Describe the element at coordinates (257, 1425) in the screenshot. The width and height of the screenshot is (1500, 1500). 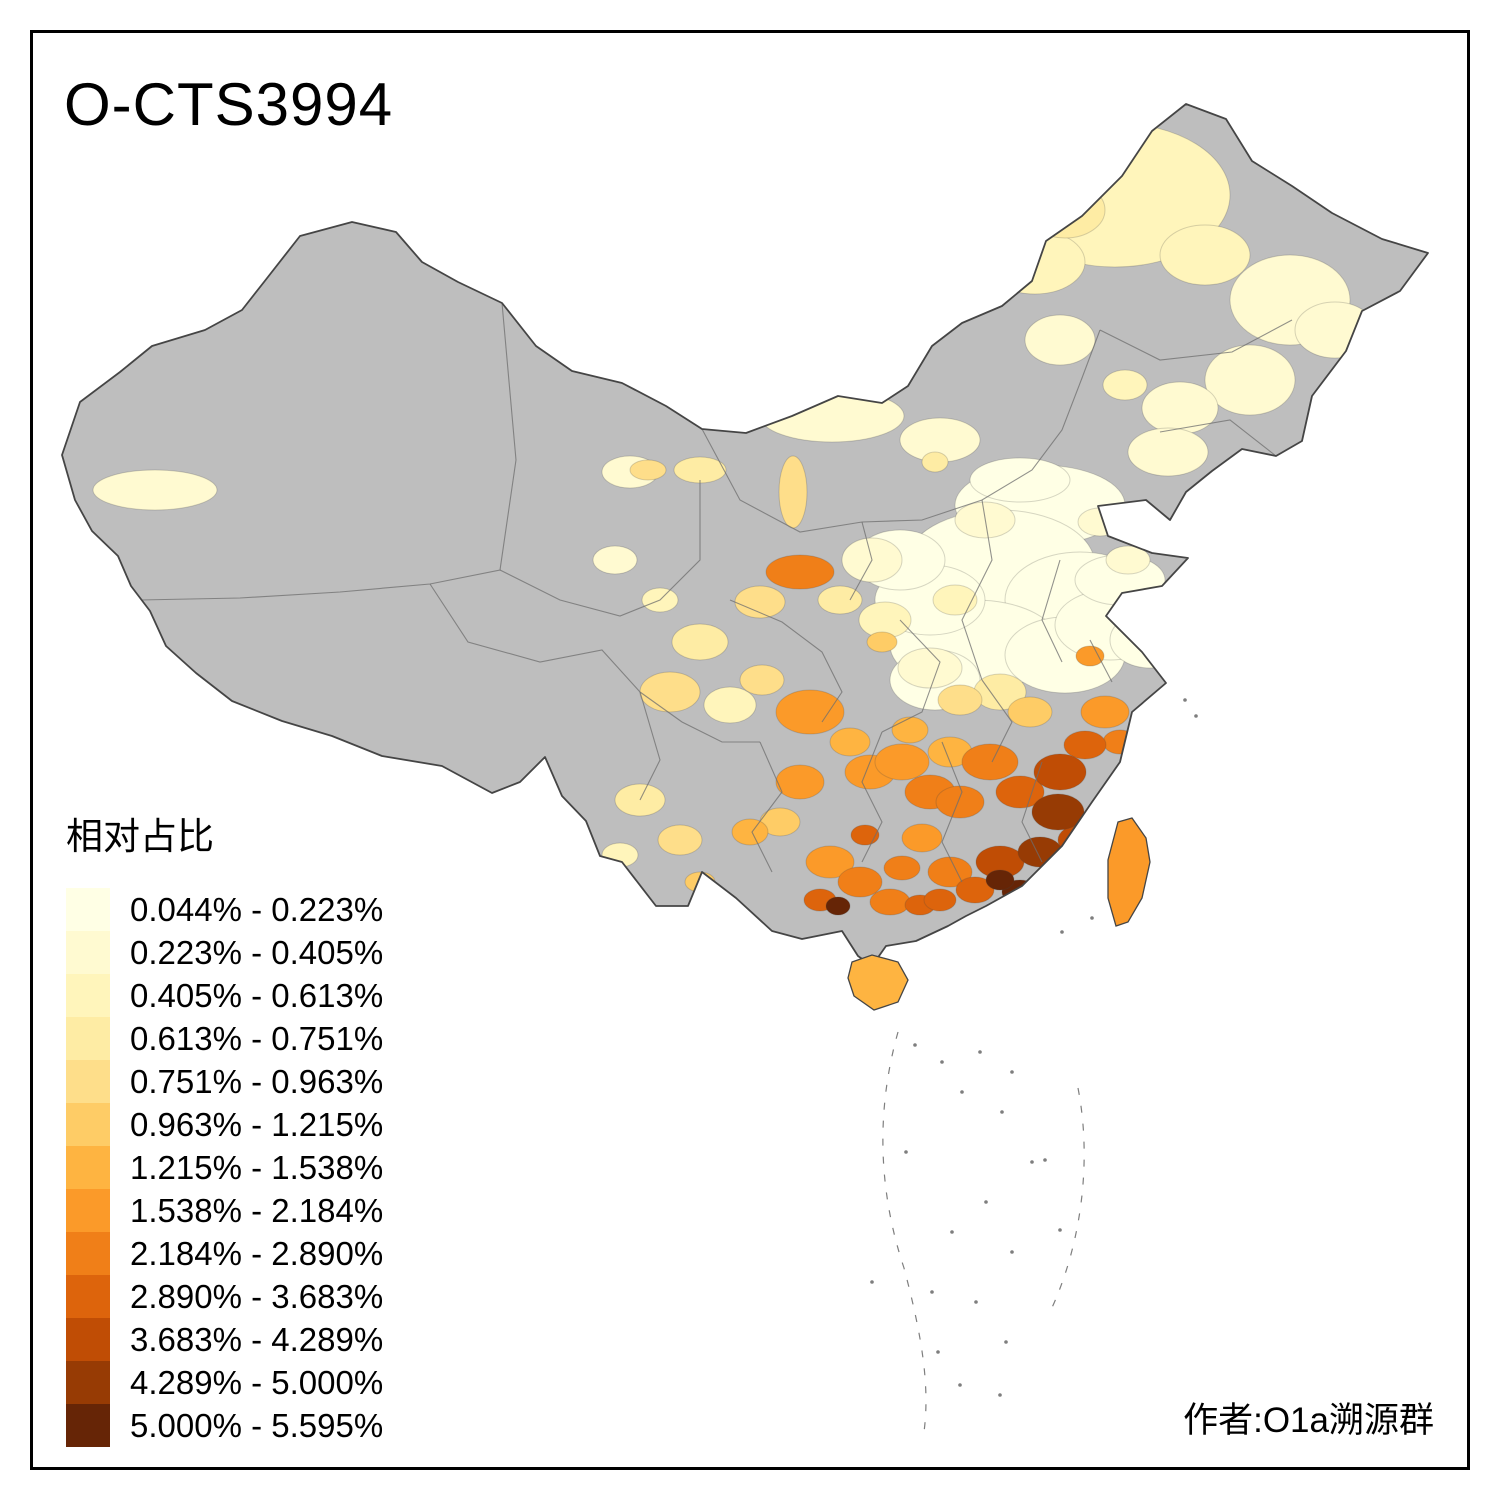
I see `legend-label: 5.000% - 5.595%` at that location.